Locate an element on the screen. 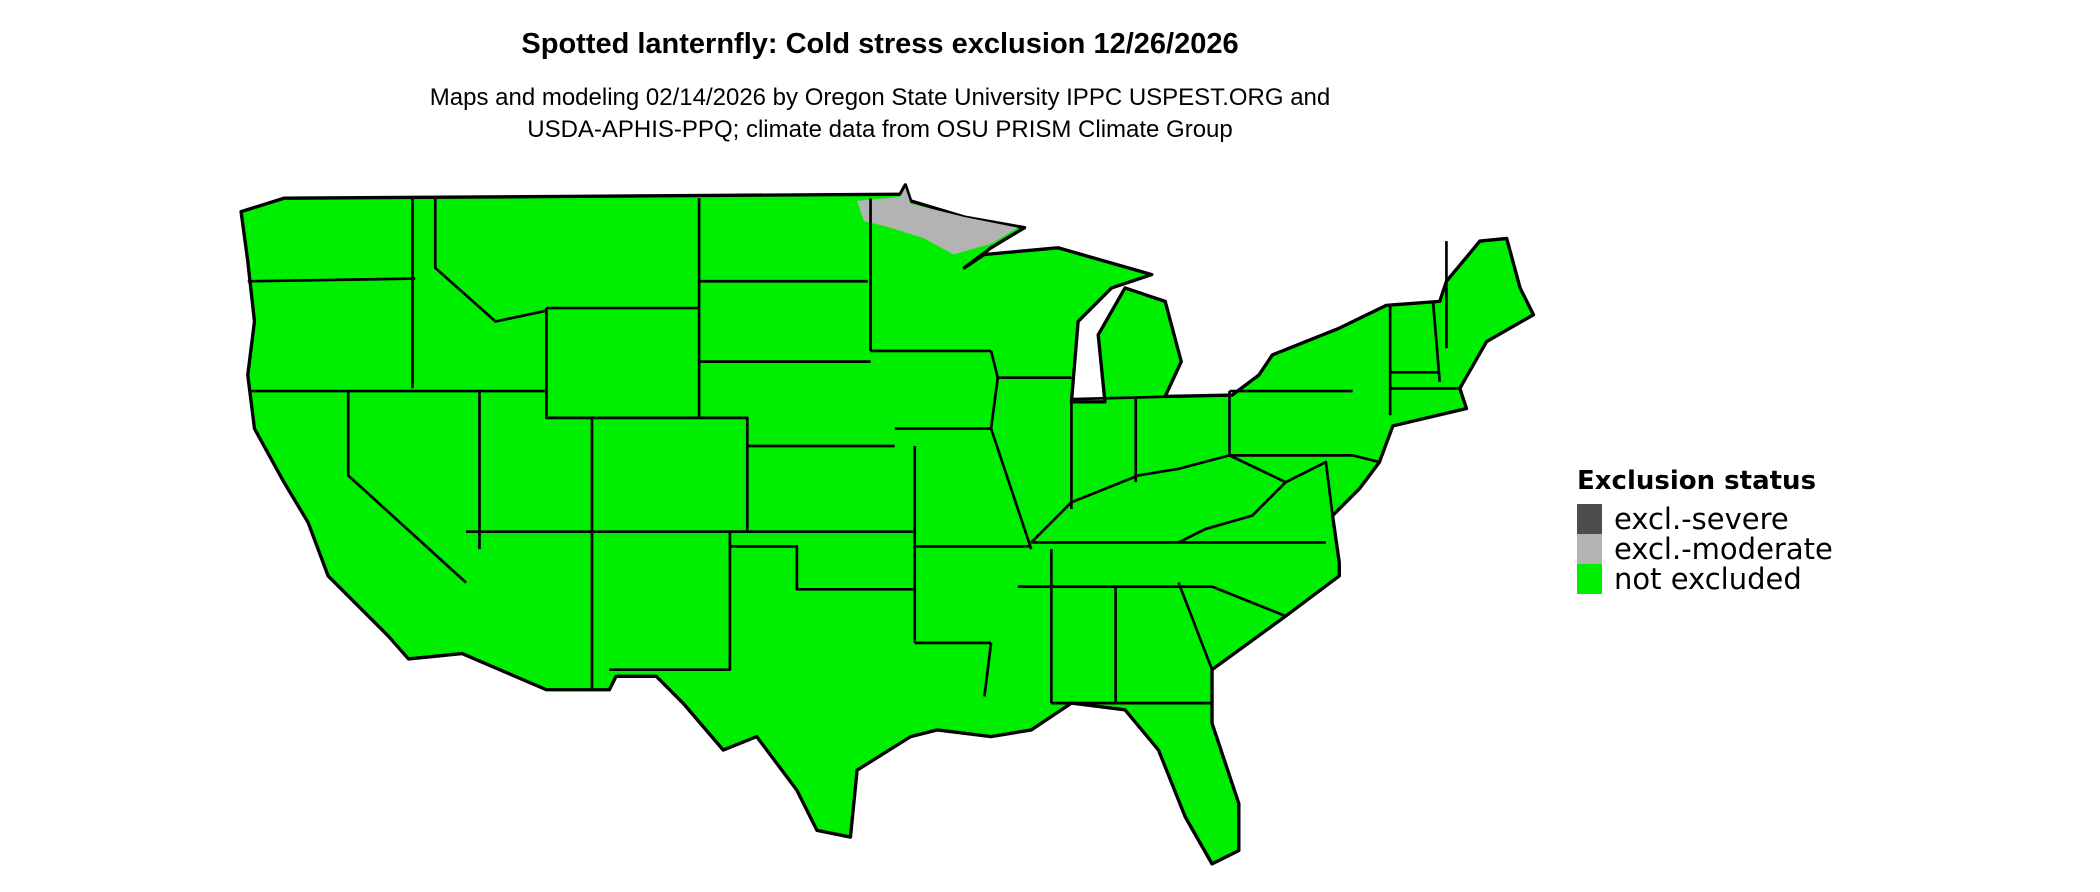 The height and width of the screenshot is (892, 2100). legend-label: excl.-severe is located at coordinates (1701, 519).